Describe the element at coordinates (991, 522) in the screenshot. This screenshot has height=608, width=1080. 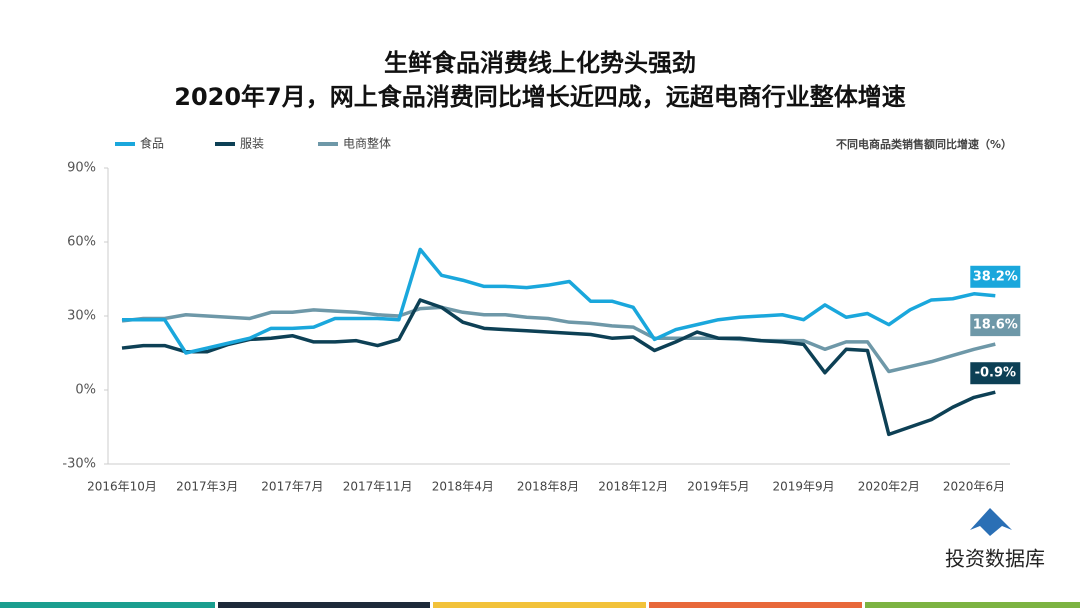
I see `logo` at that location.